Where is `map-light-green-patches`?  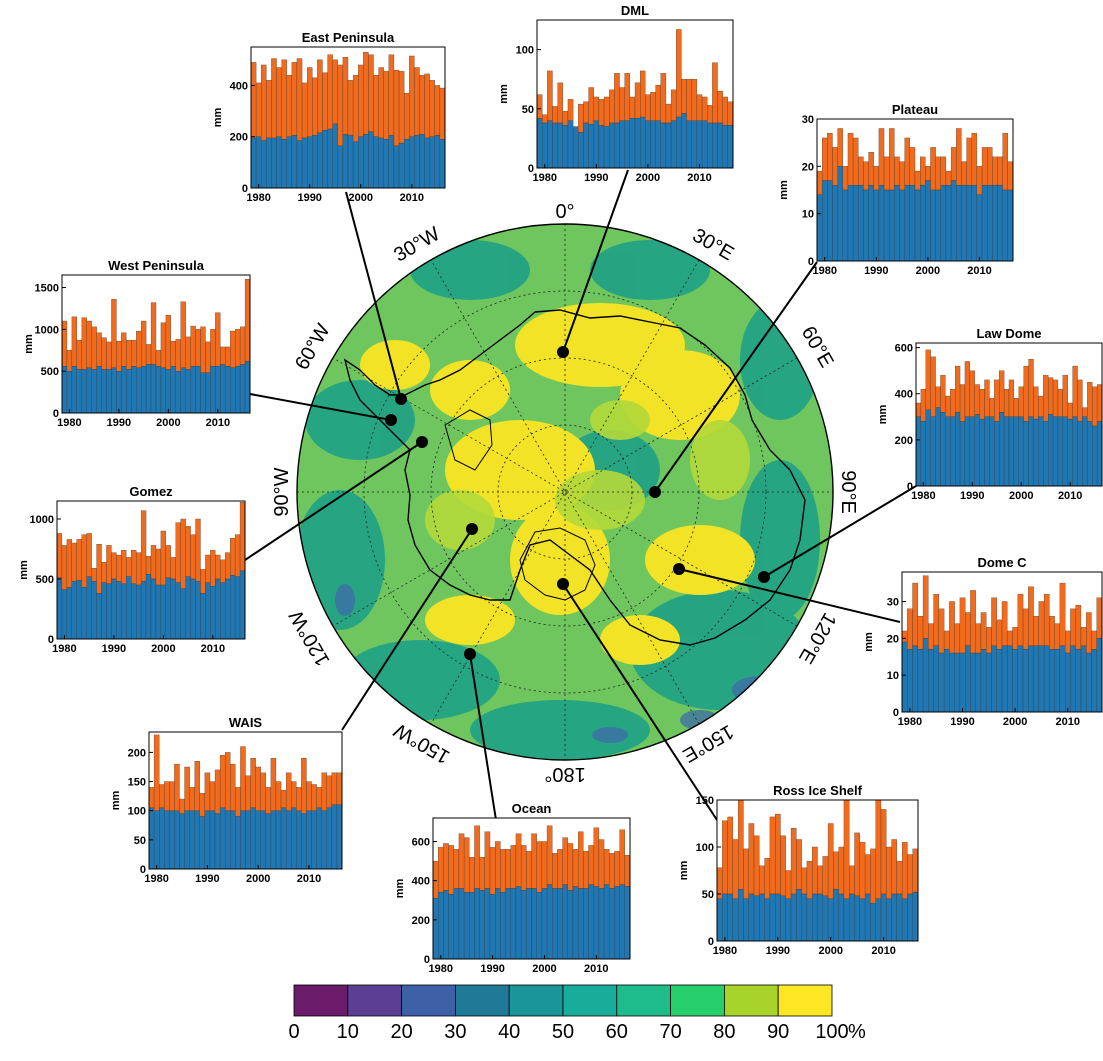
map-light-green-patches is located at coordinates (587, 475).